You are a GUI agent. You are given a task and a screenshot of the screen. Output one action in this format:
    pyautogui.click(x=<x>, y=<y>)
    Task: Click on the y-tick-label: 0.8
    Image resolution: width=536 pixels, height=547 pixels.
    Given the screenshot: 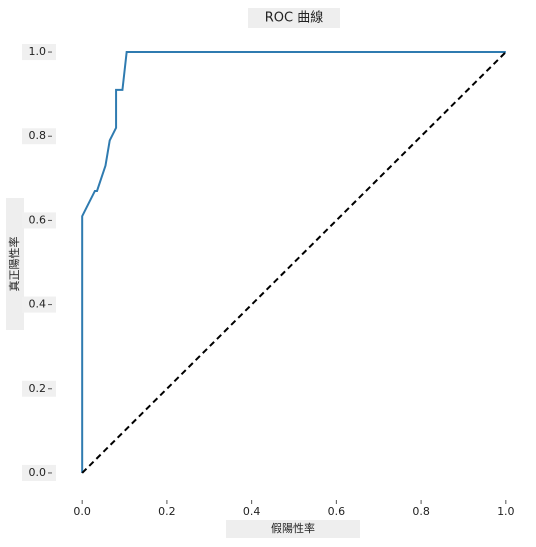 What is the action you would take?
    pyautogui.click(x=38, y=135)
    